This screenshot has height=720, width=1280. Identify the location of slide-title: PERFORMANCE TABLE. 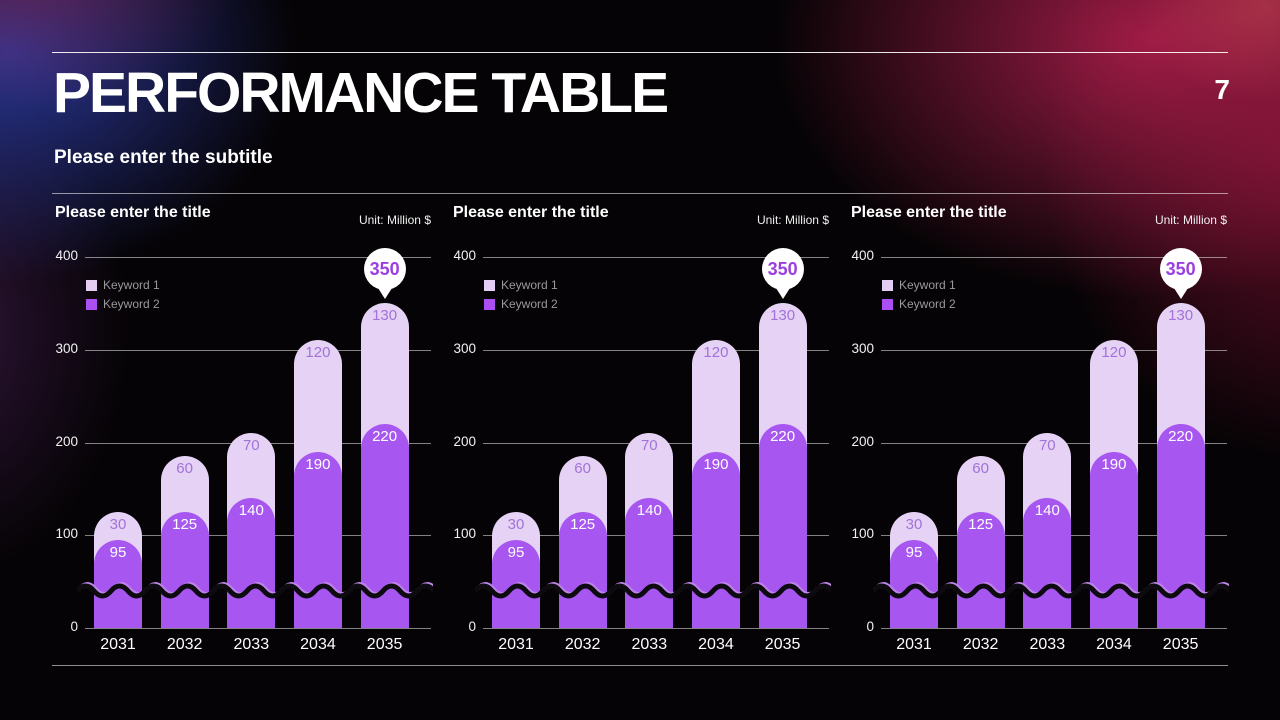
(361, 93).